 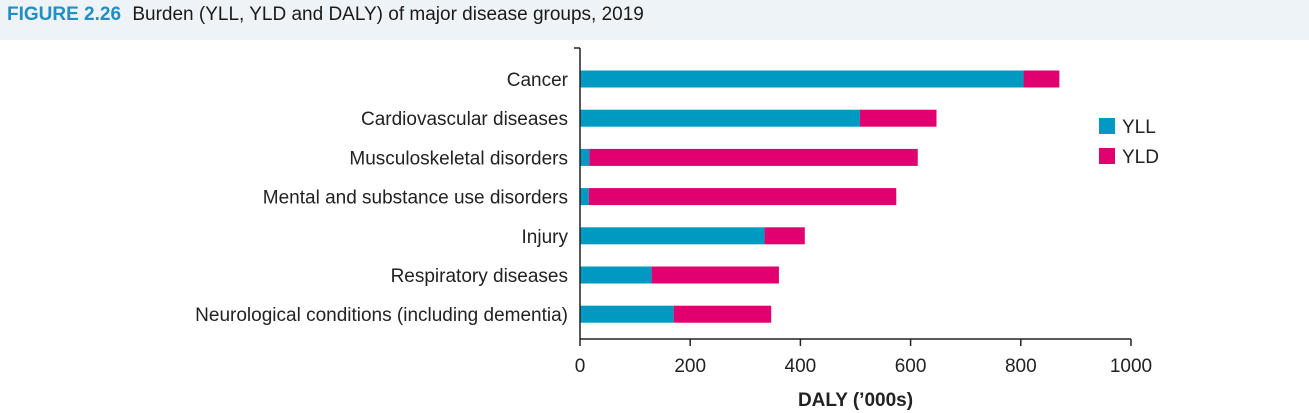 I want to click on x-tick-label: 600, so click(x=911, y=366).